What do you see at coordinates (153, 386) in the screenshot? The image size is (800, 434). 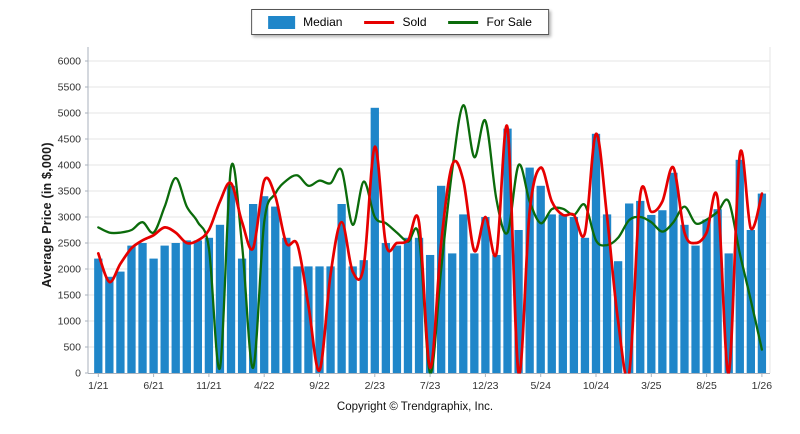 I see `svg-text: 6/21` at bounding box center [153, 386].